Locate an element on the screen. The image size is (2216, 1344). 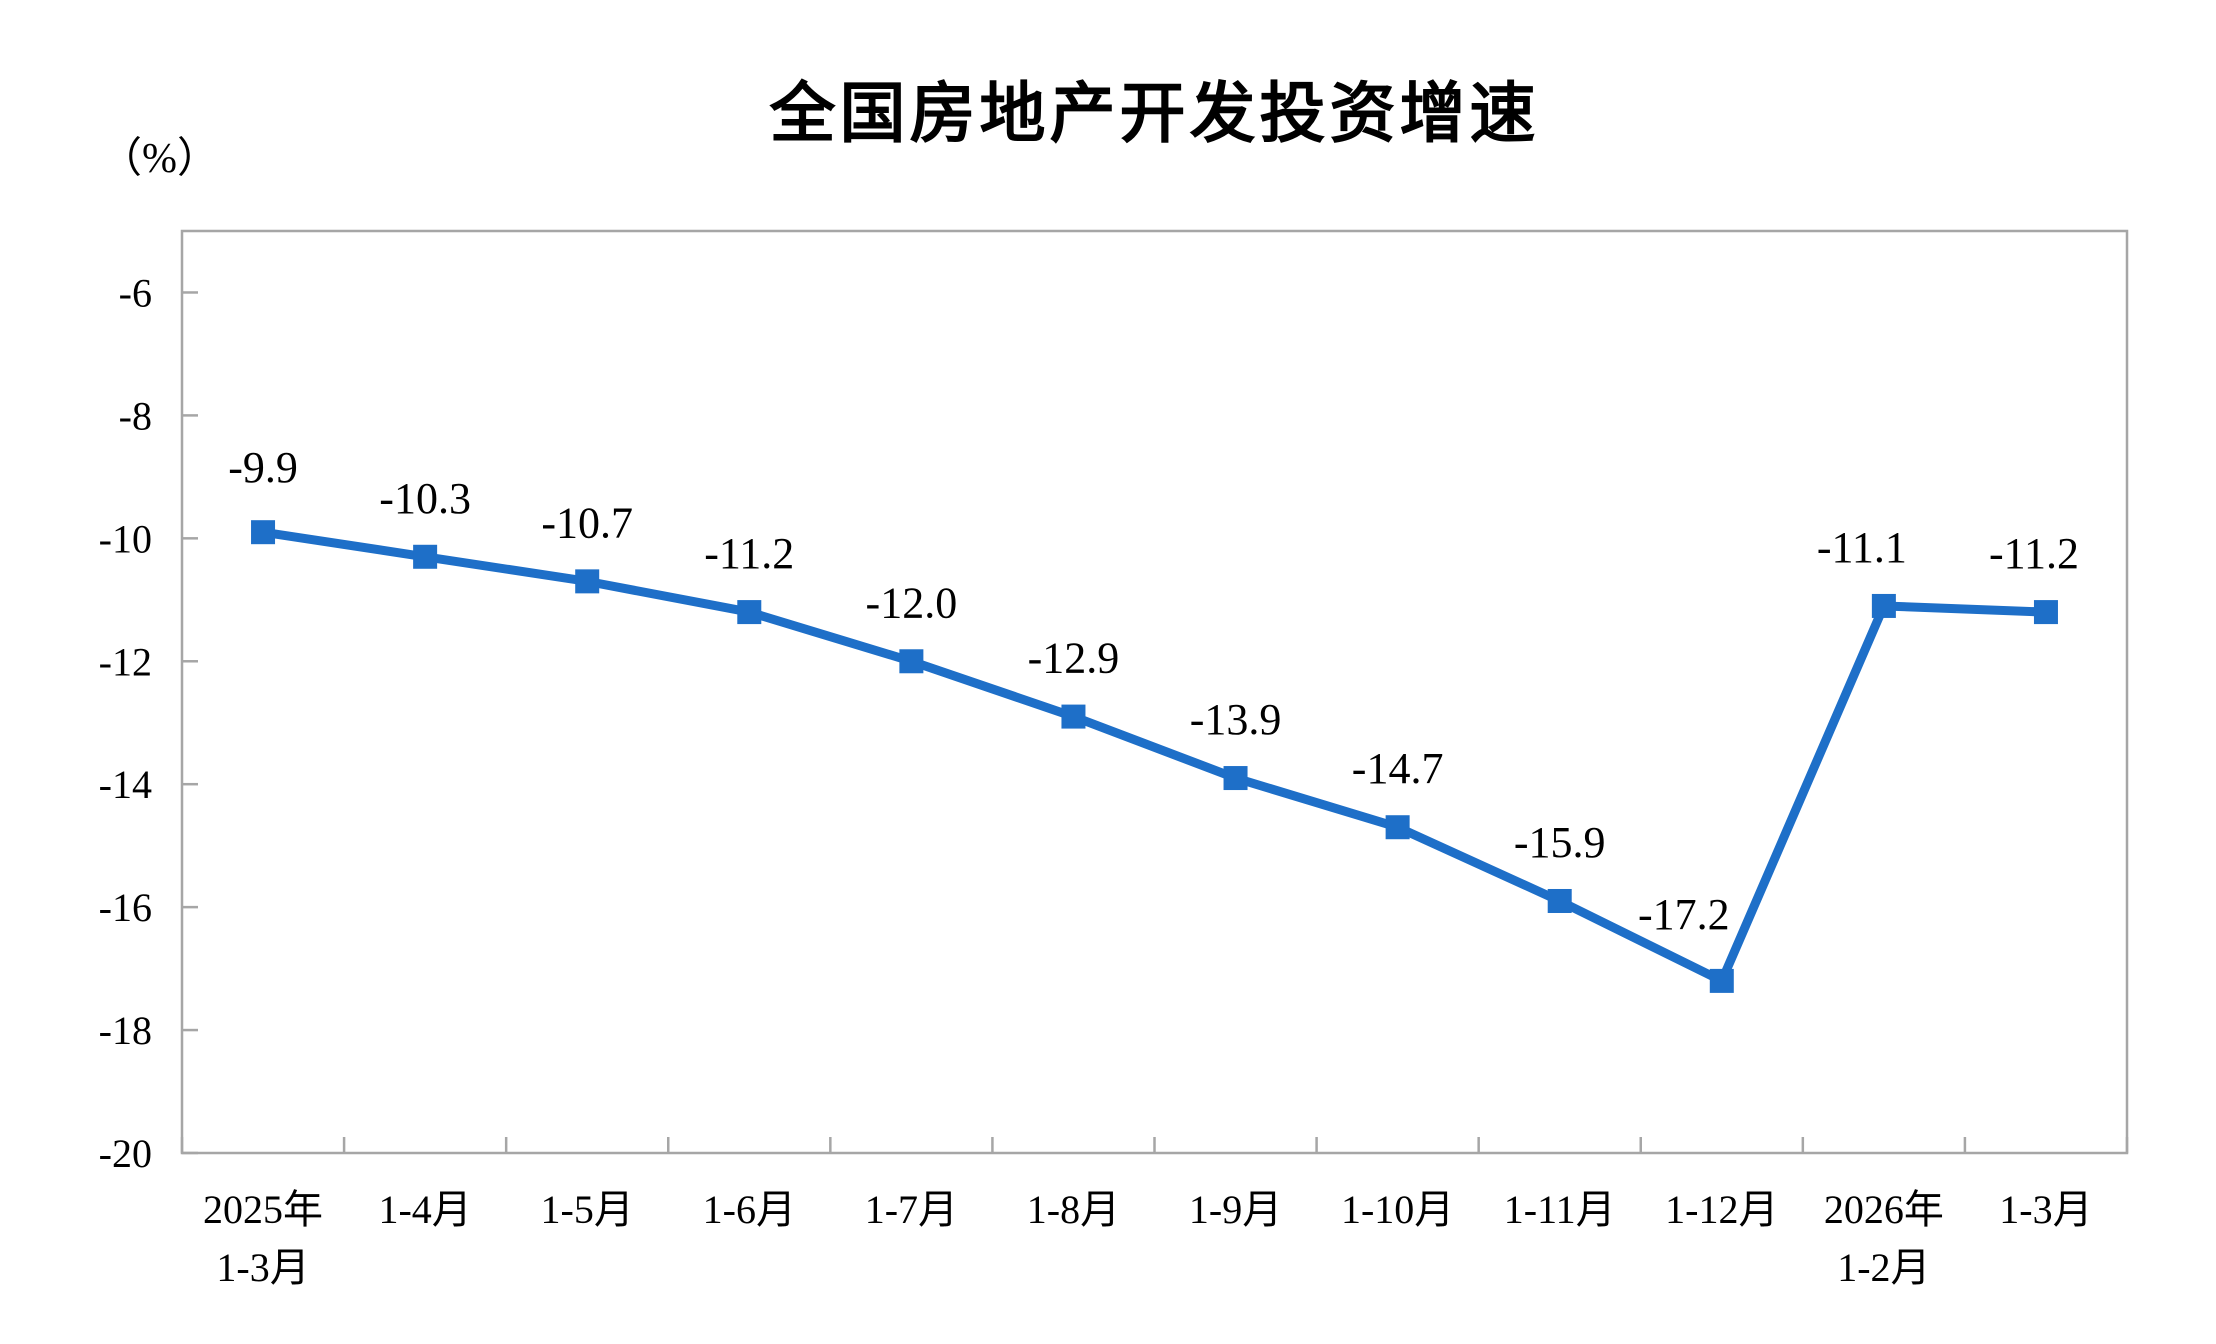
data-point-label: -11.1 is located at coordinates (1862, 547).